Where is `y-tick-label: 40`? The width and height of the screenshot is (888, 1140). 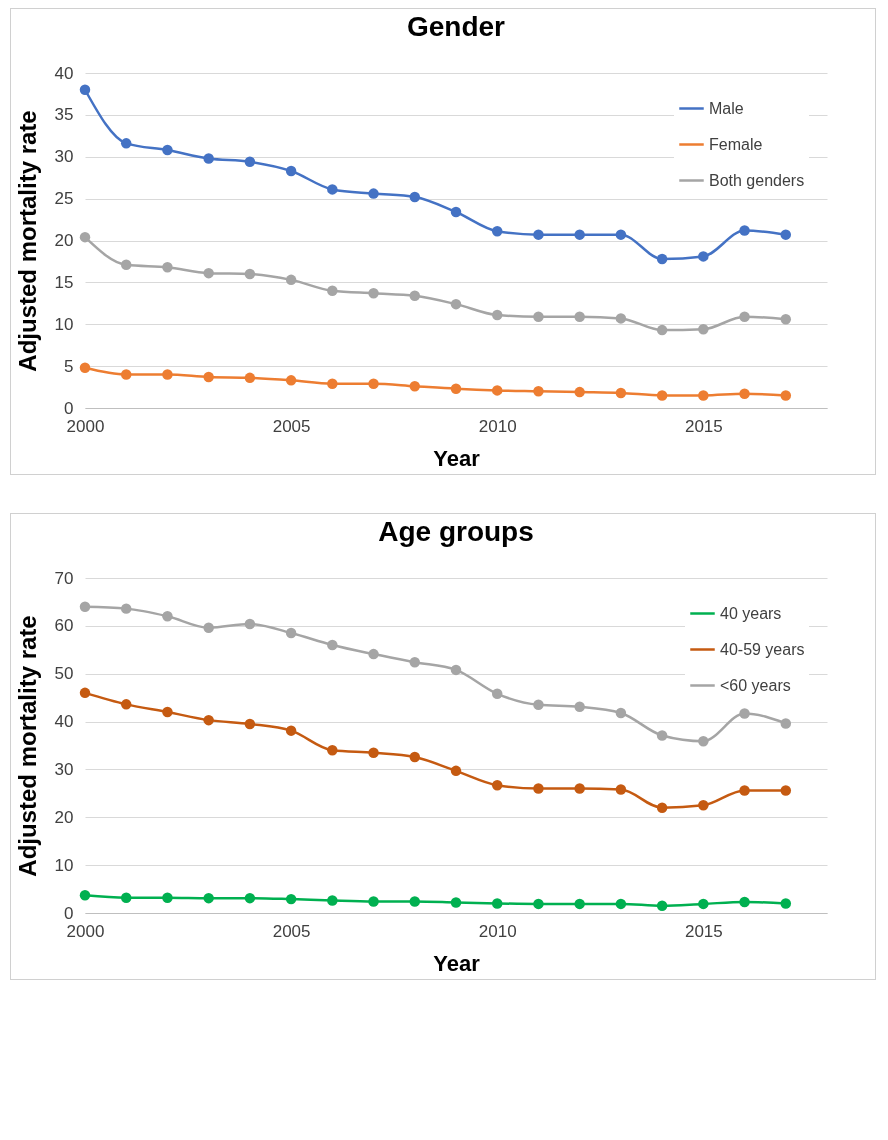
y-tick-label: 40 is located at coordinates (64, 73).